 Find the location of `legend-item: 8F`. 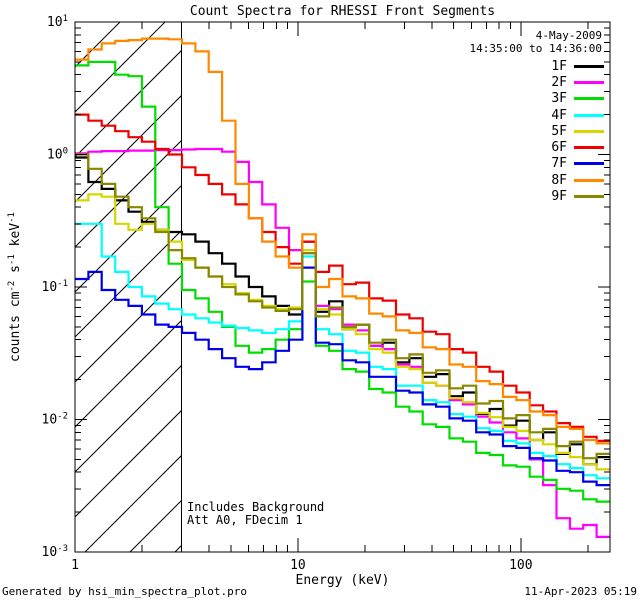

legend-item: 8F is located at coordinates (577, 180).